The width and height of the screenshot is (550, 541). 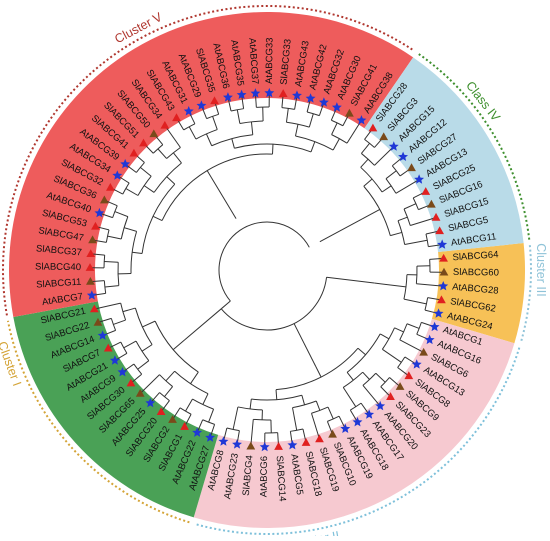 What do you see at coordinates (476, 273) in the screenshot?
I see `leaf-label: SlABCG60` at bounding box center [476, 273].